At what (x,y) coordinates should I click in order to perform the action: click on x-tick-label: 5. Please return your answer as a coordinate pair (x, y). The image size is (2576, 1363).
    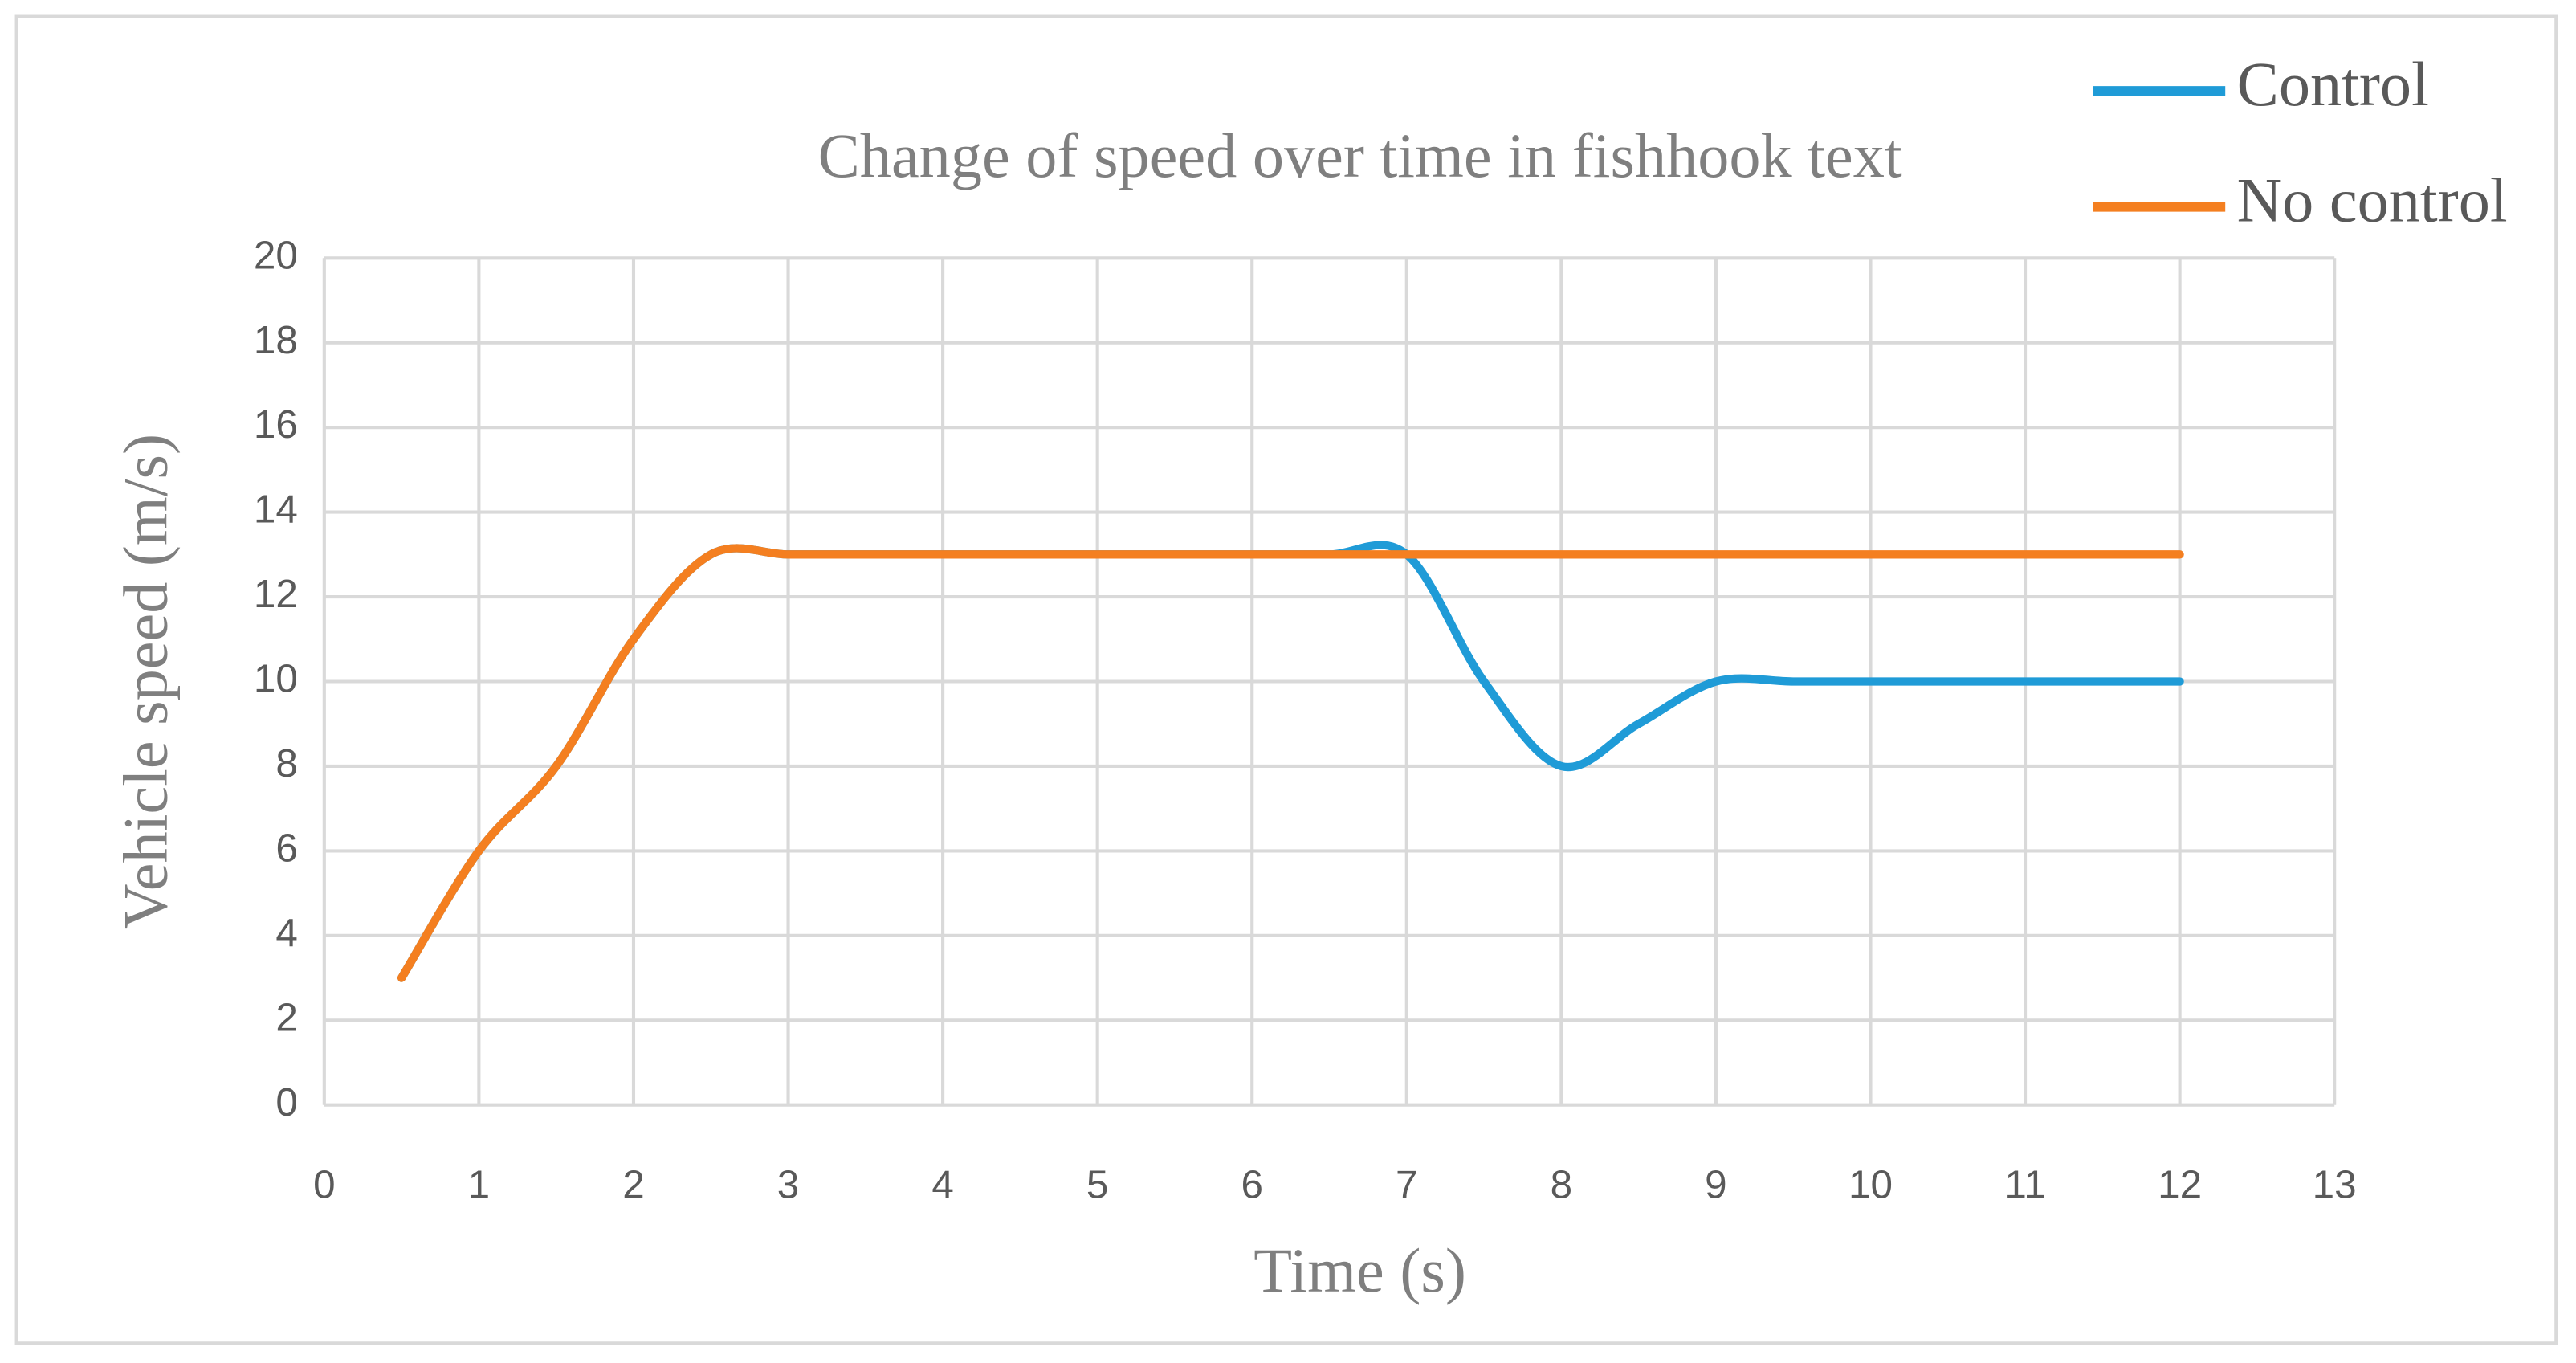
    Looking at the image, I should click on (1097, 1185).